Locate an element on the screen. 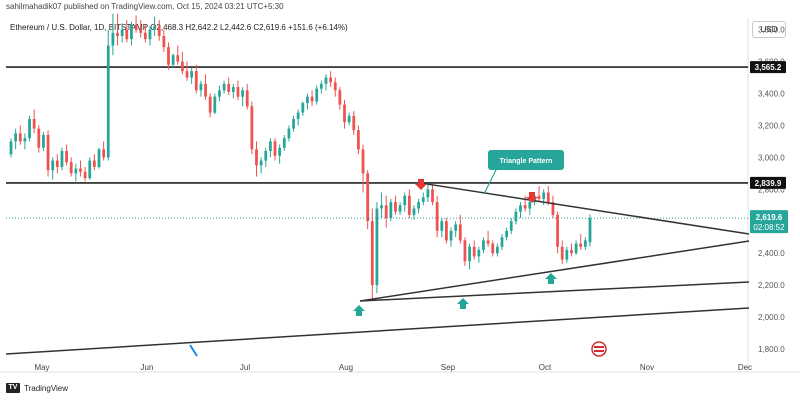 The height and width of the screenshot is (400, 800). economic-event-flag-icon is located at coordinates (599, 349).